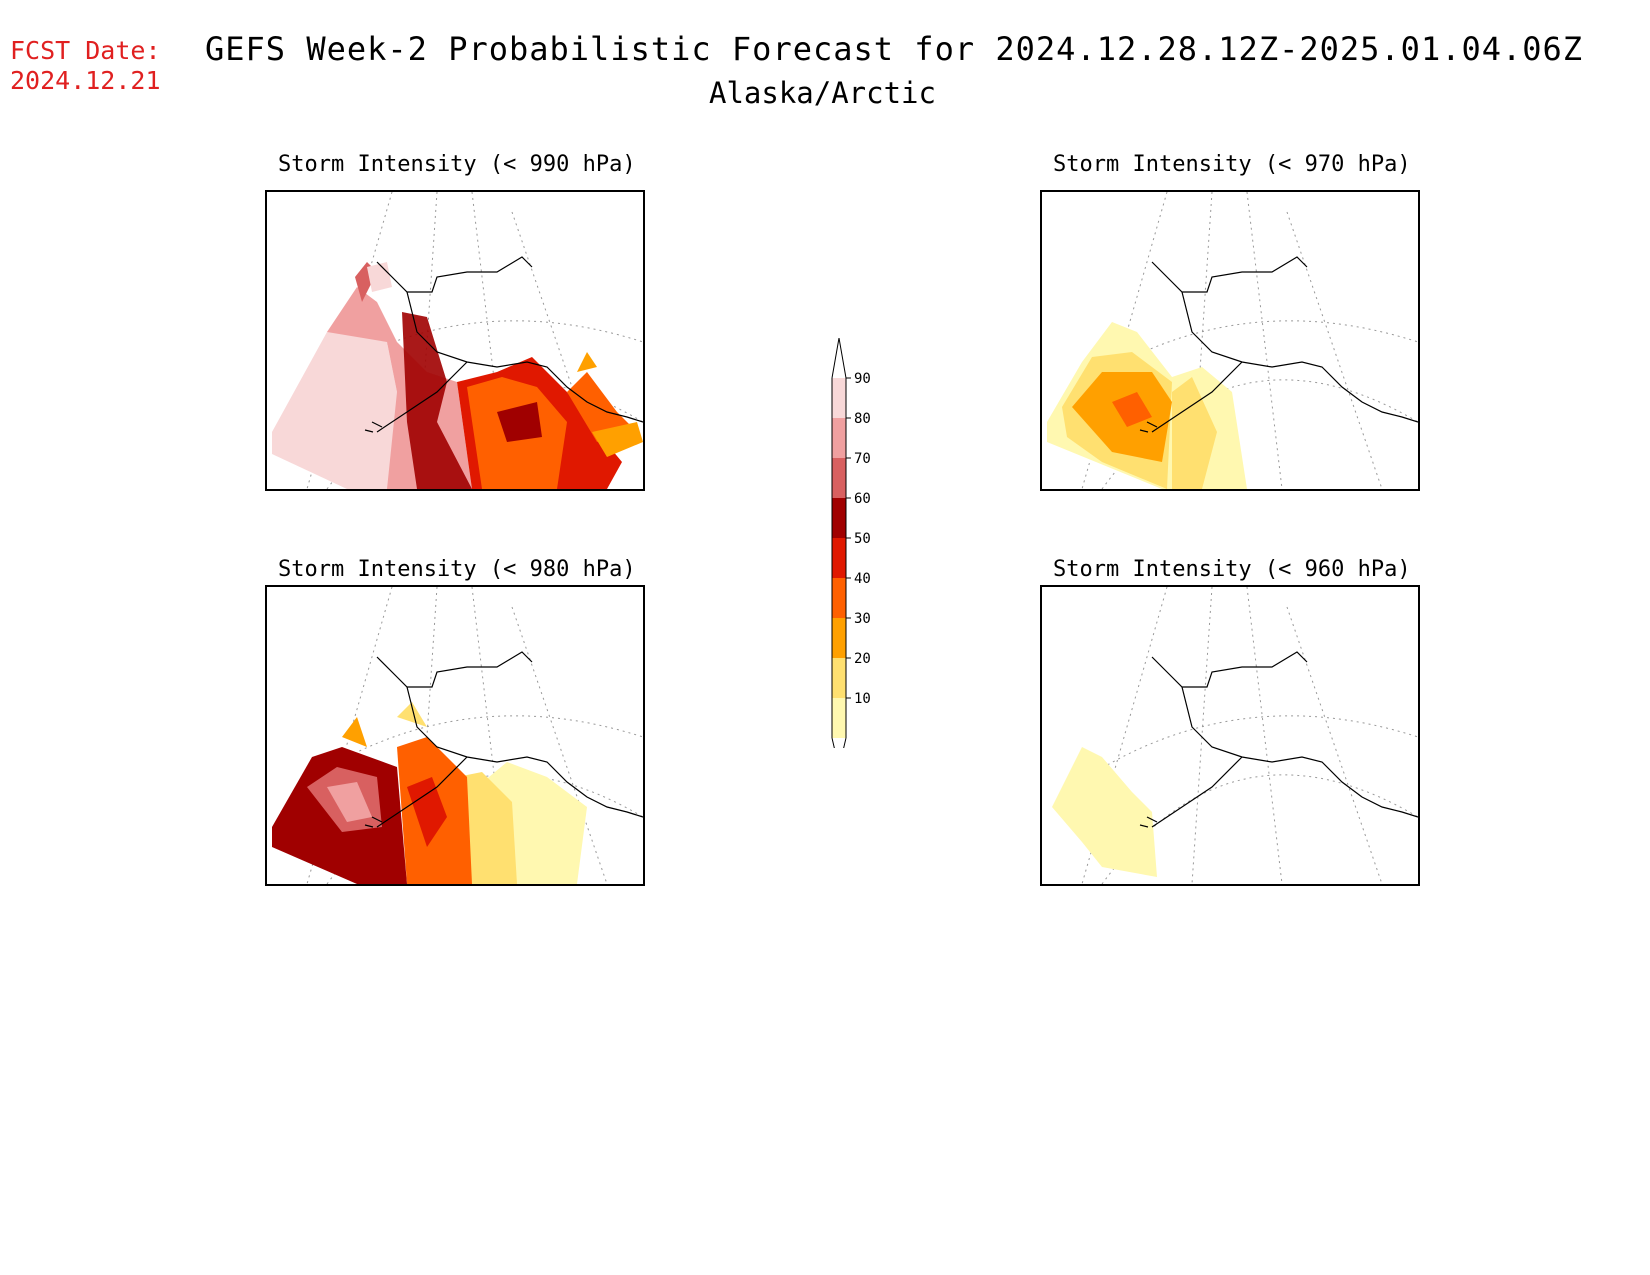  What do you see at coordinates (862, 499) in the screenshot?
I see `colorbar-label-60: 60` at bounding box center [862, 499].